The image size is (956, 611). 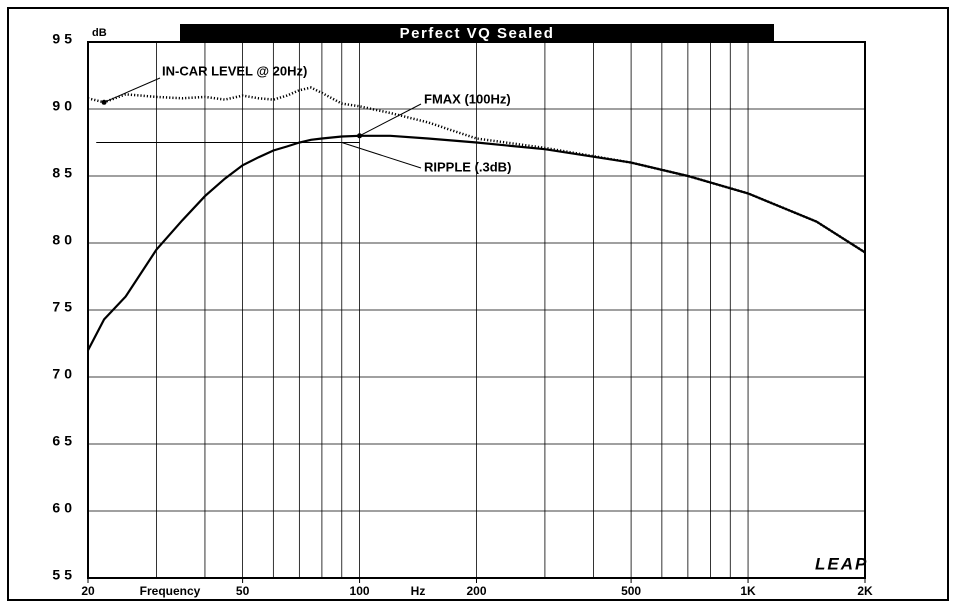 I want to click on x-axis-label: Frequency, so click(x=170, y=591).